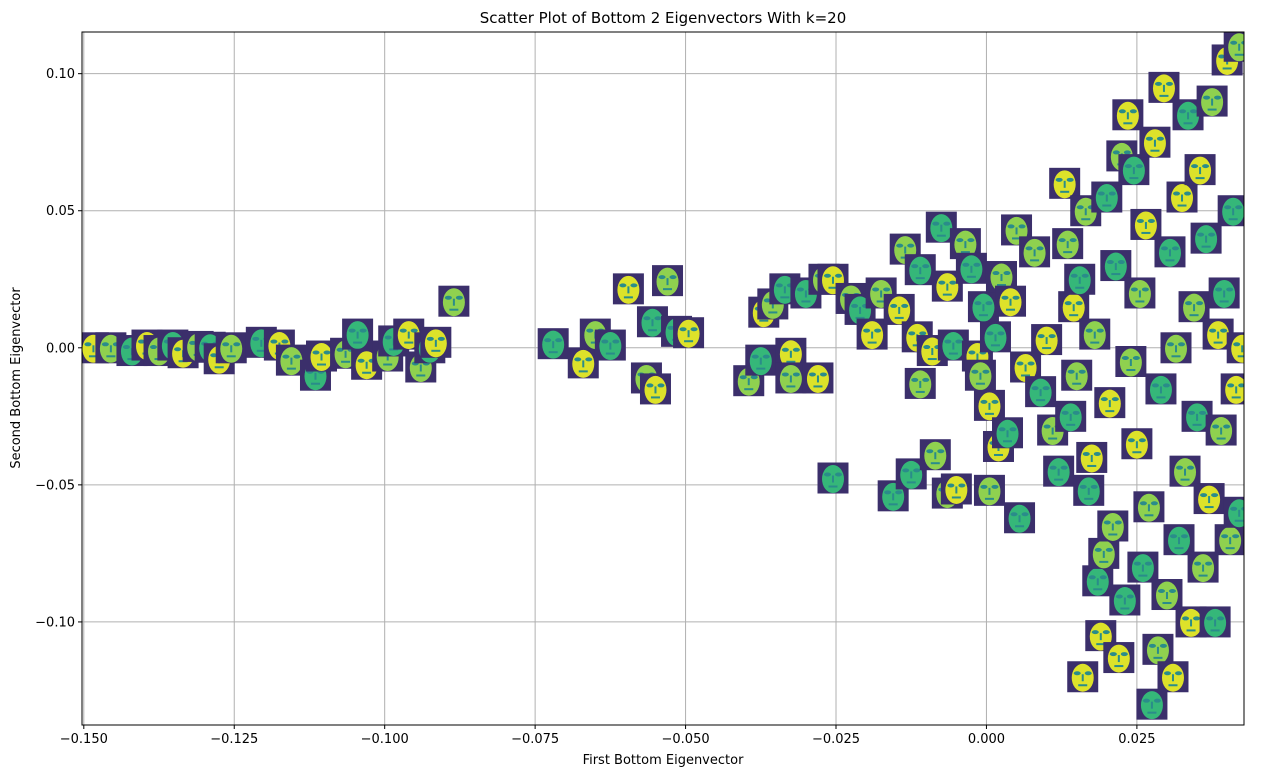 The height and width of the screenshot is (781, 1275). What do you see at coordinates (60, 74) in the screenshot?
I see `y-tick-label: 0.10` at bounding box center [60, 74].